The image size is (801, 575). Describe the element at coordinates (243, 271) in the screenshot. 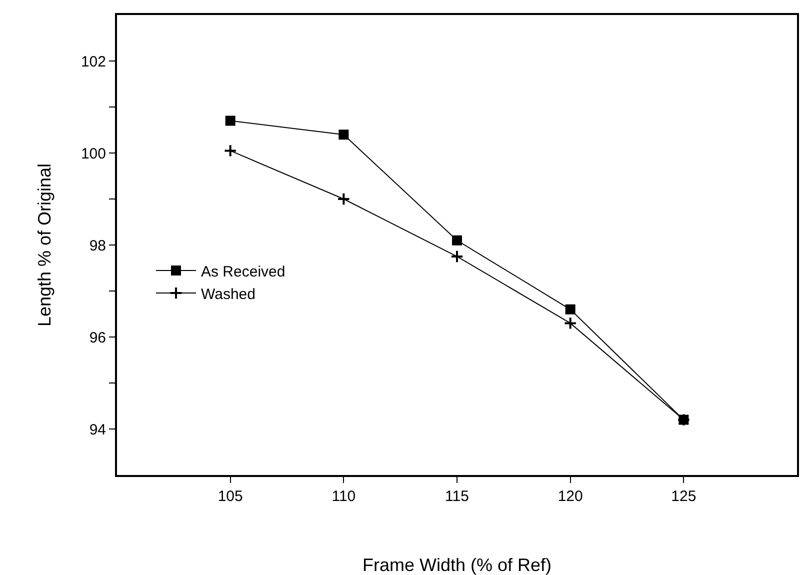

I see `legend-label: As Received` at that location.